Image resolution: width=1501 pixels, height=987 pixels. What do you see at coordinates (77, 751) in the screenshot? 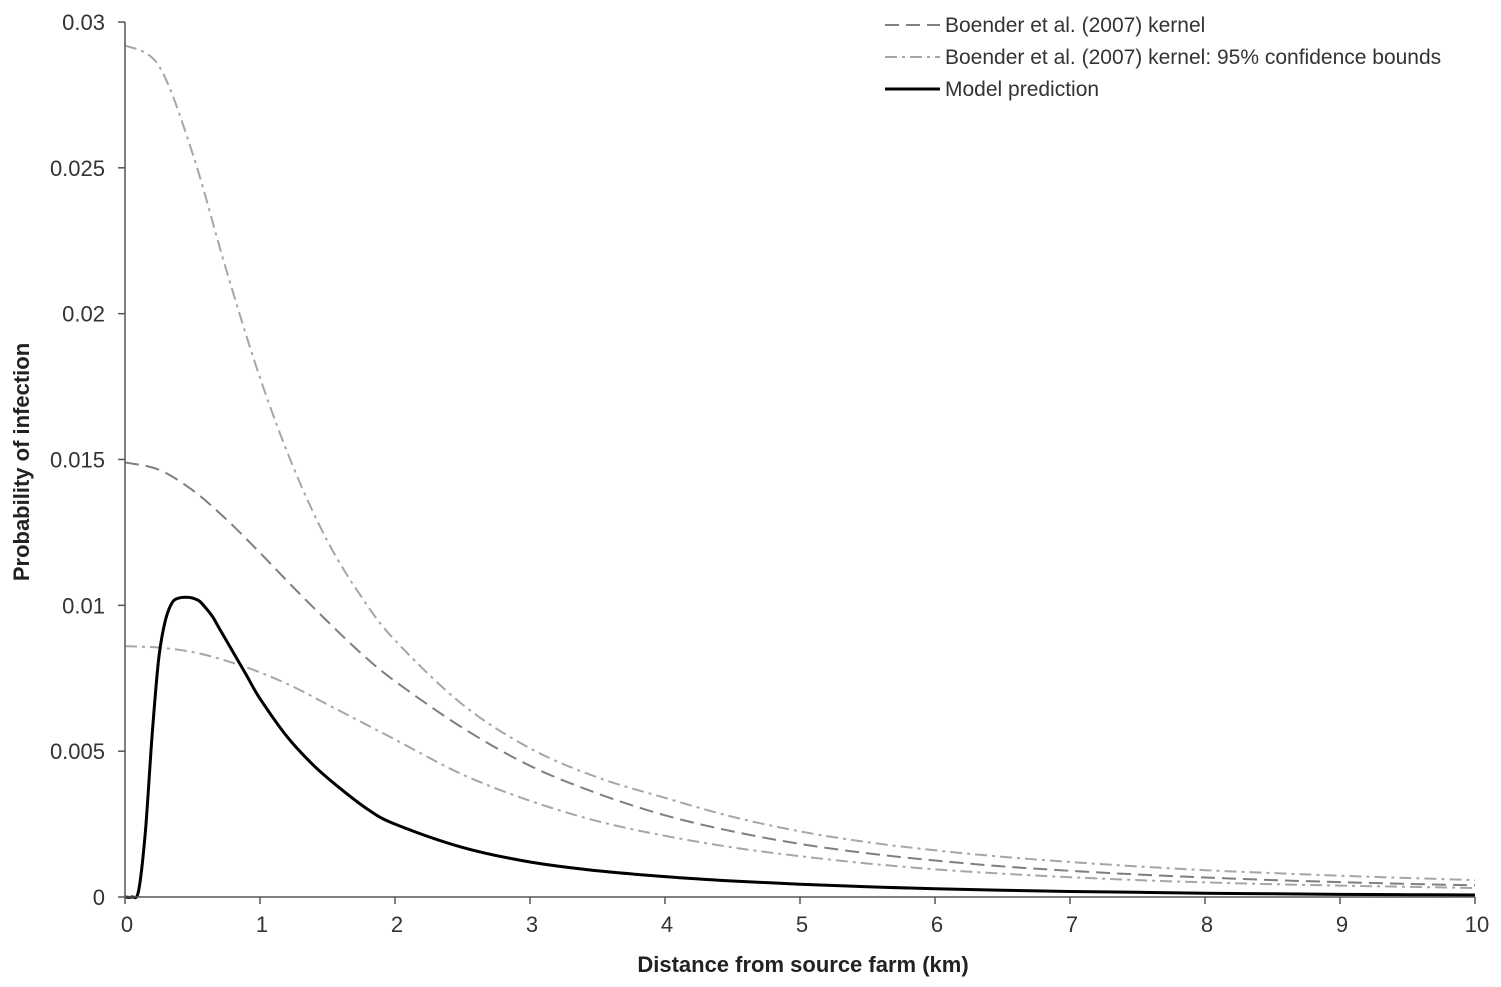
I see `y-tick-label: 0.005` at bounding box center [77, 751].